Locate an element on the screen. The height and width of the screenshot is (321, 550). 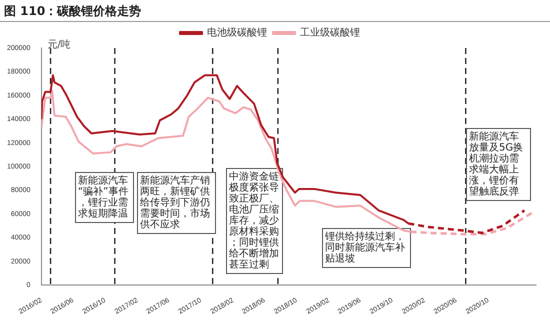
chart-title: 图 110：碳酸锂价格走势 is located at coordinates (73, 11).